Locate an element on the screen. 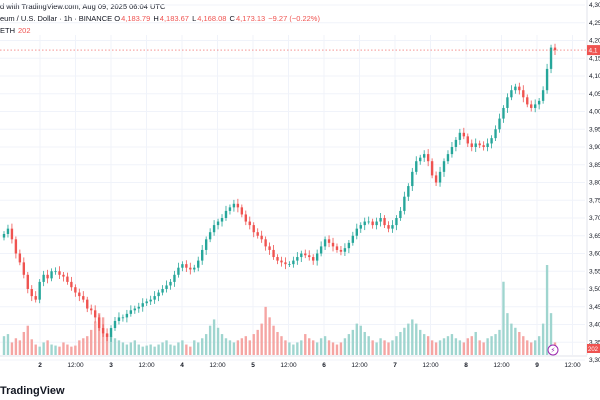  x-tick-label: 6 is located at coordinates (324, 365).